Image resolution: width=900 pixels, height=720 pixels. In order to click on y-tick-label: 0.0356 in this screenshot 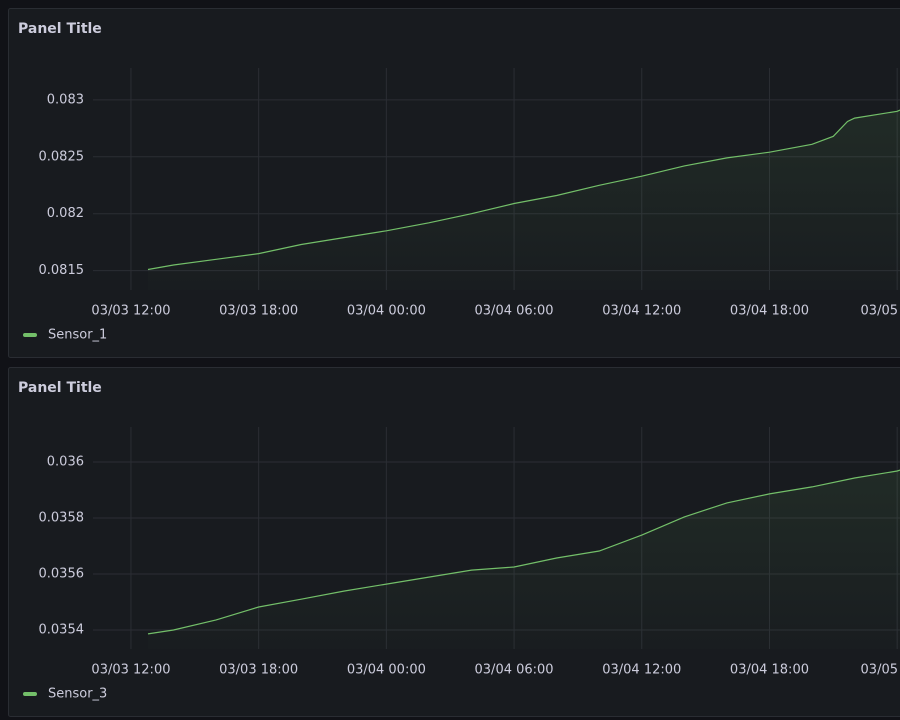, I will do `click(62, 573)`.